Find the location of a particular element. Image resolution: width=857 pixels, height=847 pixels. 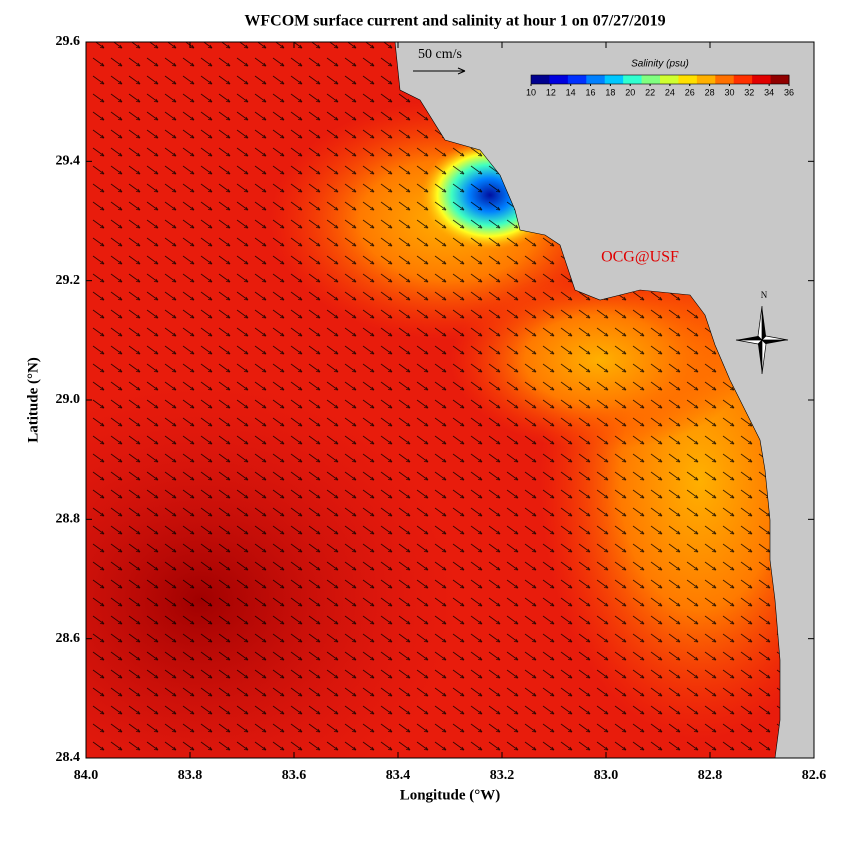

x-tick-label: 84.0 is located at coordinates (86, 775).